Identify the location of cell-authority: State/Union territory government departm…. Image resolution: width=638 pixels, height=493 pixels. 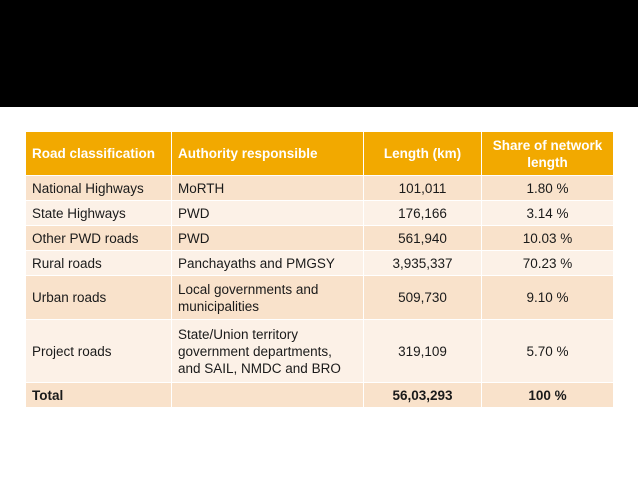
(267, 351).